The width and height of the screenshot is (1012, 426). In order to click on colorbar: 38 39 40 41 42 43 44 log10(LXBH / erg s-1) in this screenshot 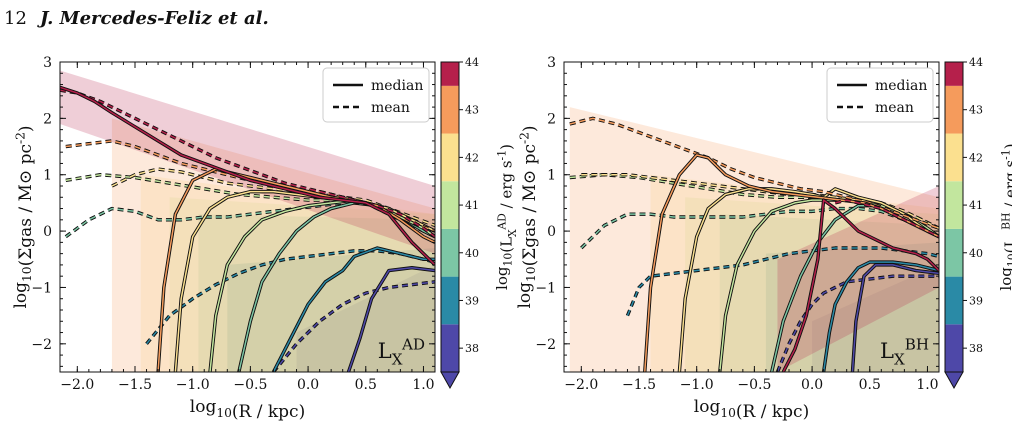, I will do `click(978, 223)`.